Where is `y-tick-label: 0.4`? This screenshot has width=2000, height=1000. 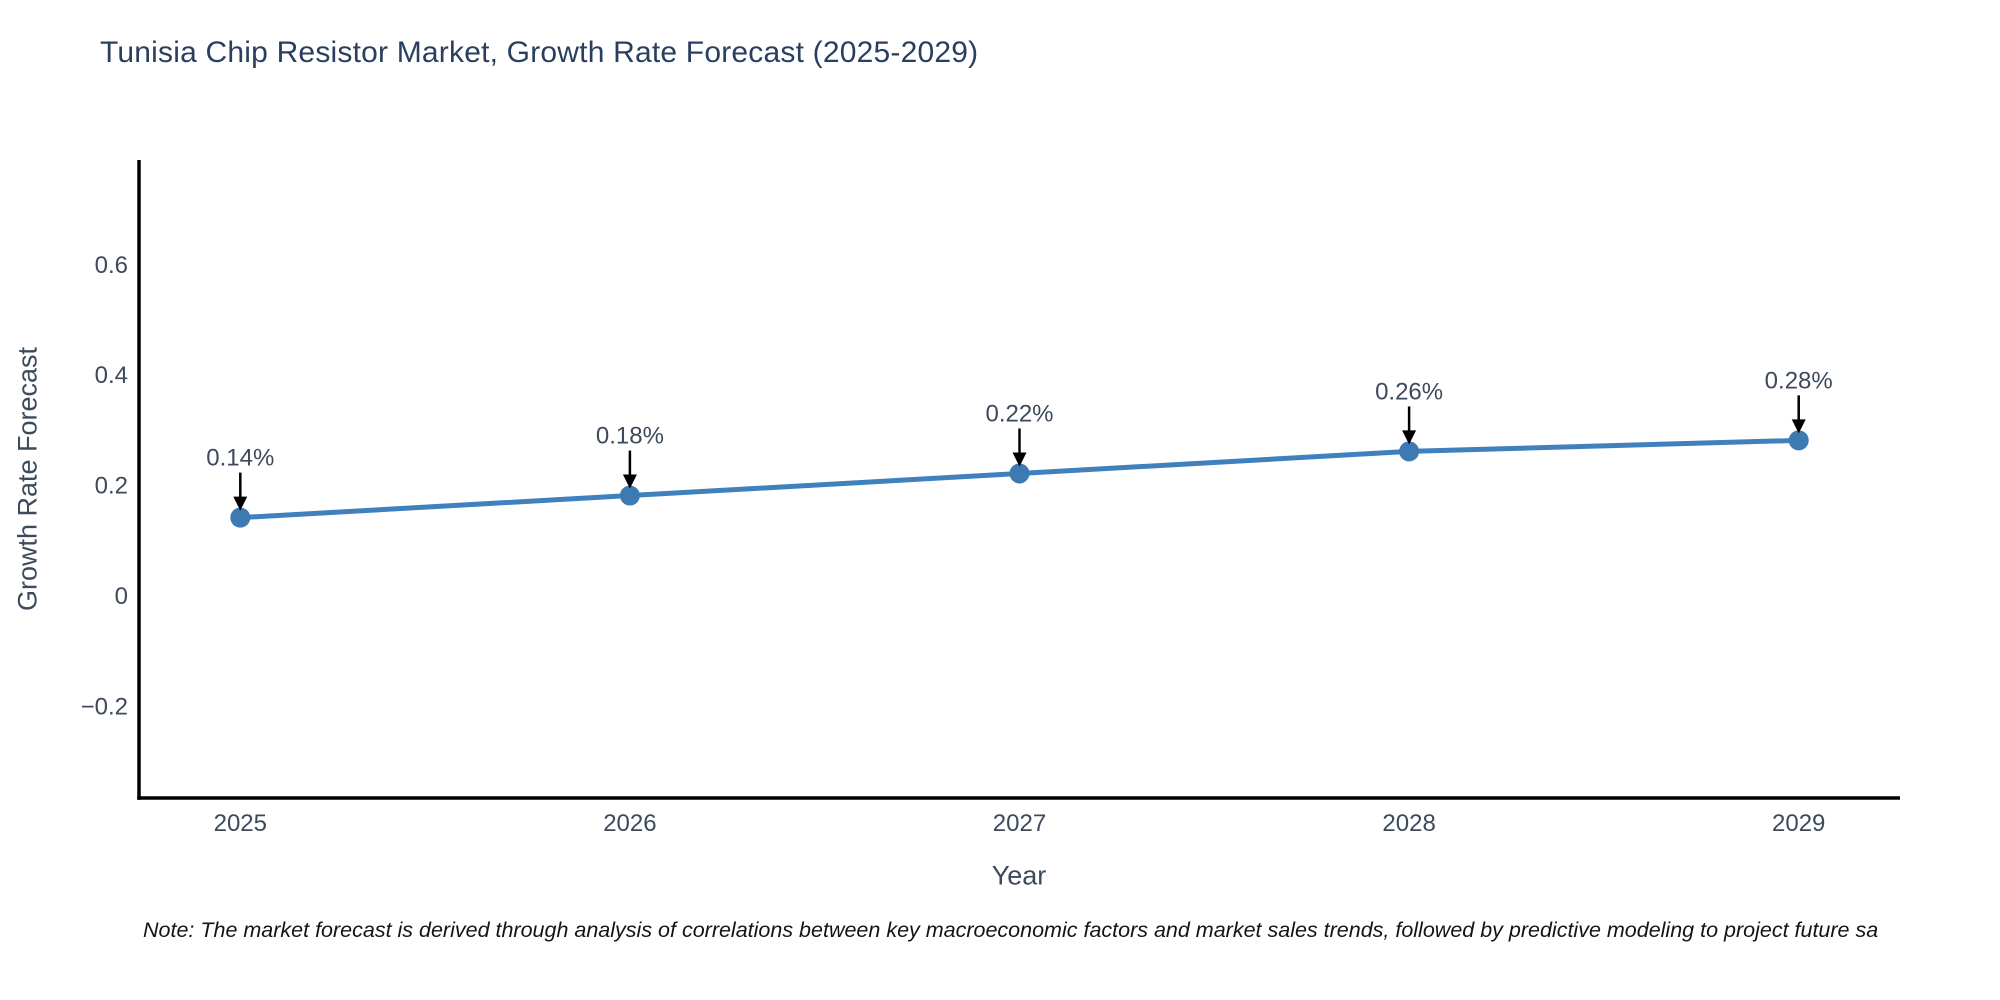
y-tick-label: 0.4 is located at coordinates (111, 375).